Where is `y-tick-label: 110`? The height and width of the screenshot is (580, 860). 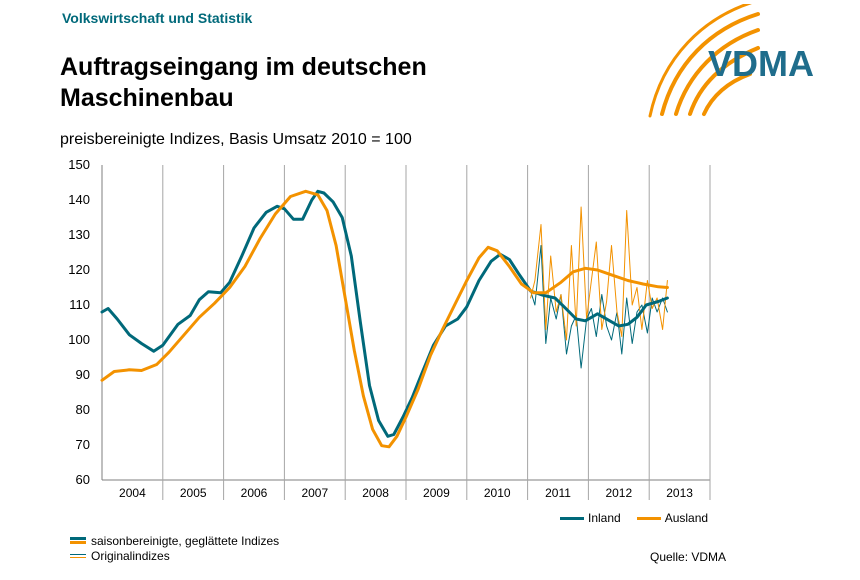 y-tick-label: 110 is located at coordinates (79, 304).